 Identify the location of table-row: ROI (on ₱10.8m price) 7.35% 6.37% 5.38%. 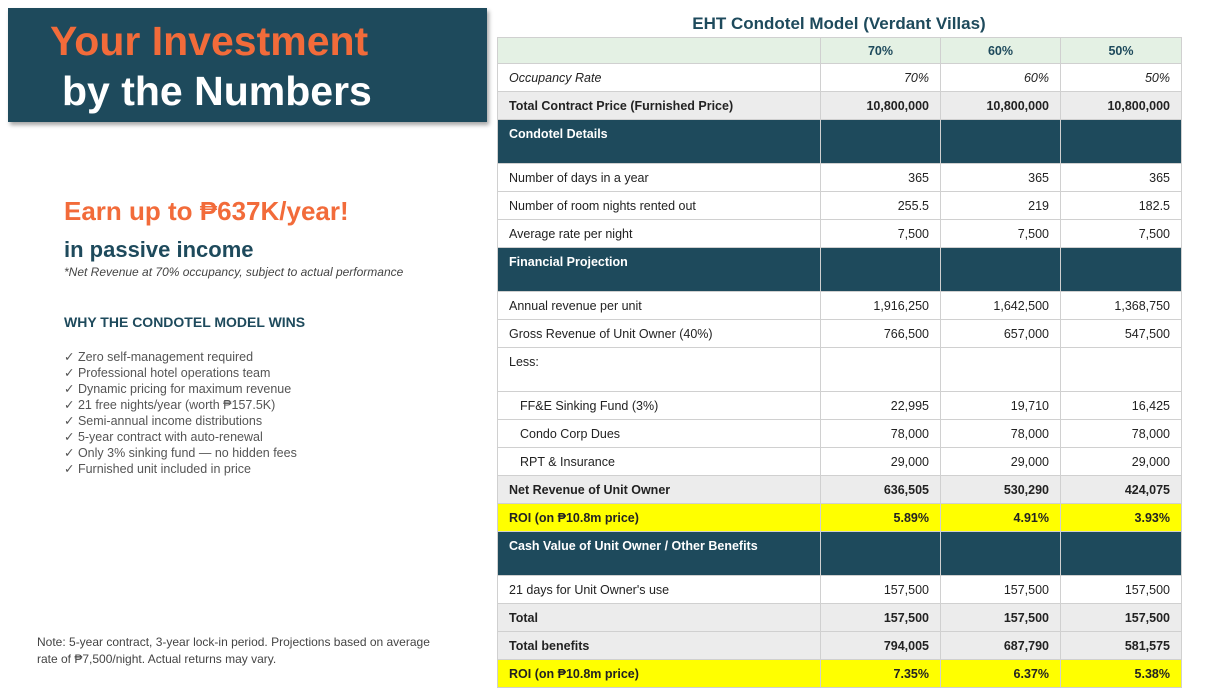
(839, 673).